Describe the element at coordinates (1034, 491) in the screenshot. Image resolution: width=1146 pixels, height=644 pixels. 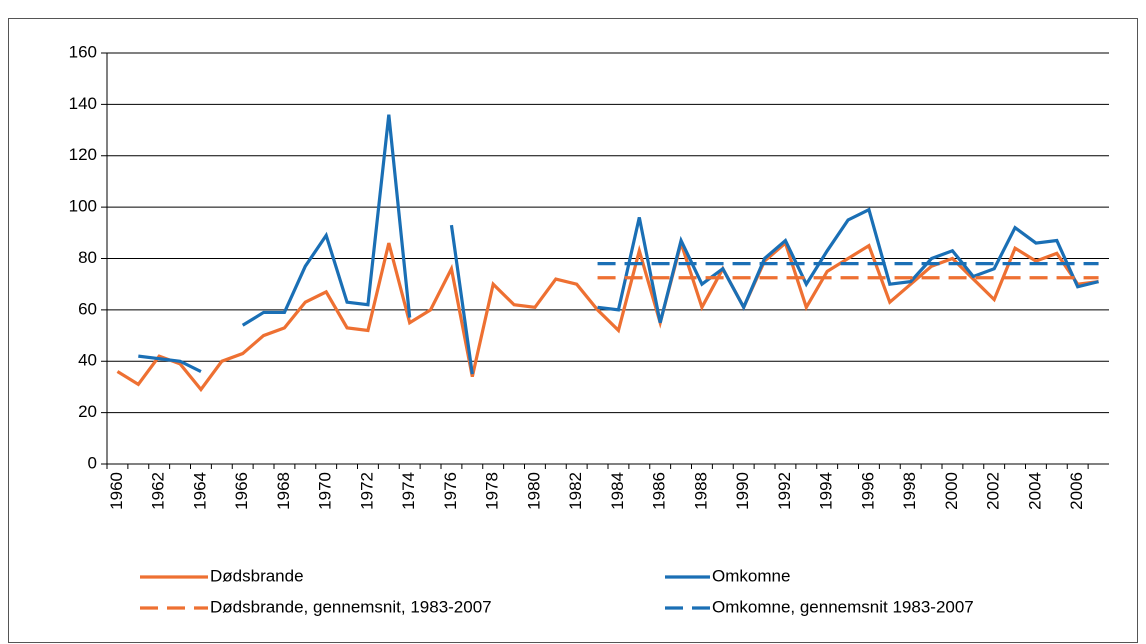
I see `x-tick-label: 2004` at that location.